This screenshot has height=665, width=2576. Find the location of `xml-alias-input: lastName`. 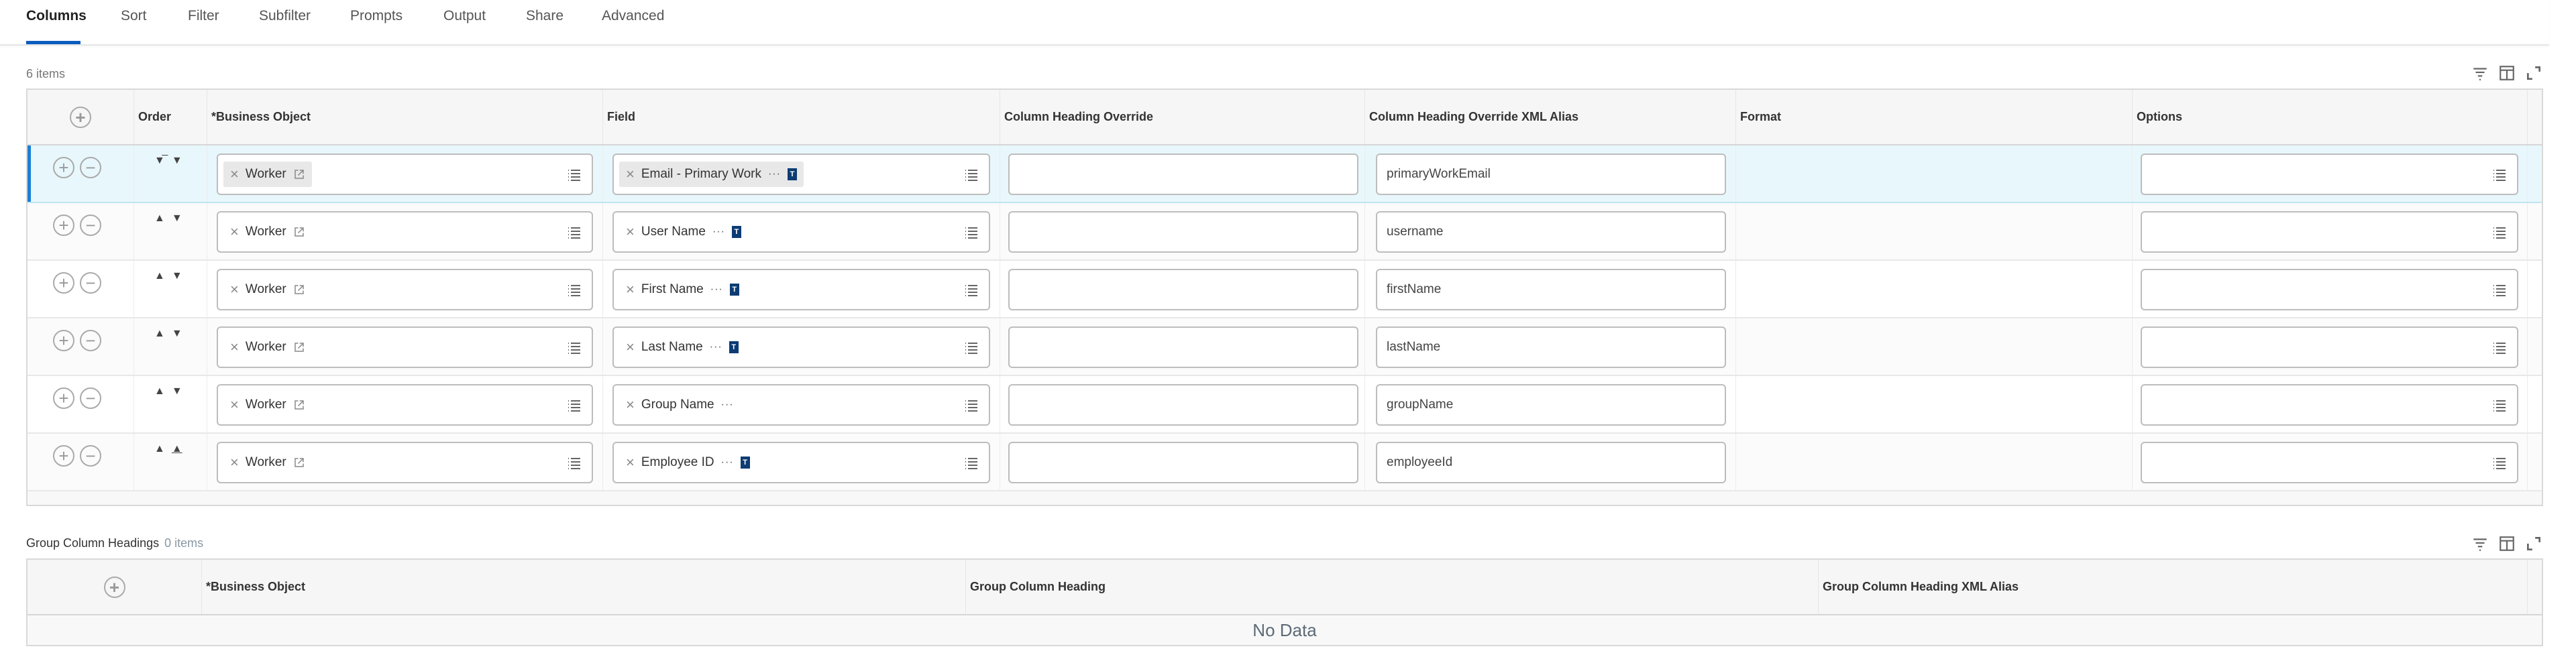

xml-alias-input: lastName is located at coordinates (1551, 347).